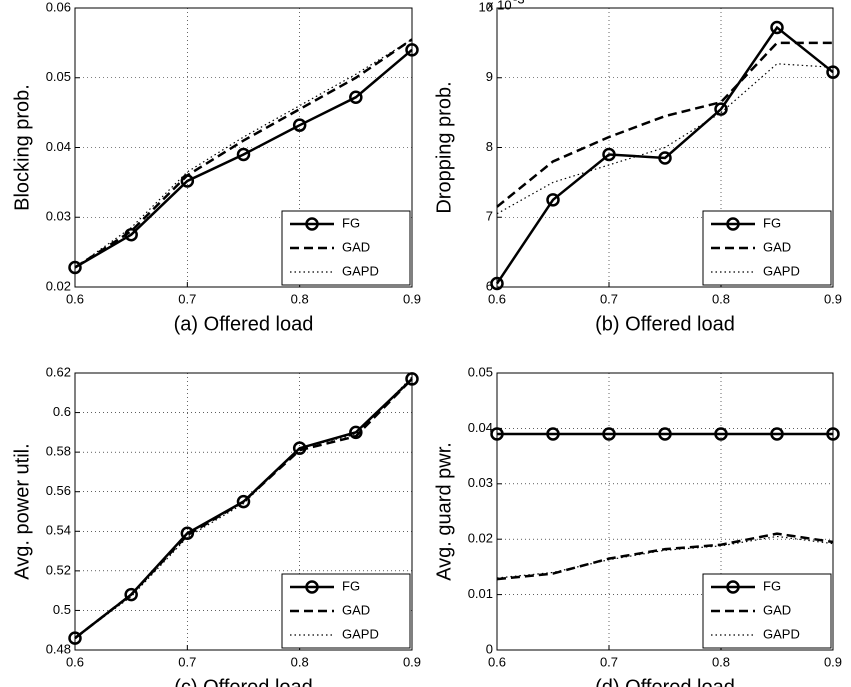 The image size is (851, 687). Describe the element at coordinates (58, 648) in the screenshot. I see `y-tick-label: 0.48` at that location.